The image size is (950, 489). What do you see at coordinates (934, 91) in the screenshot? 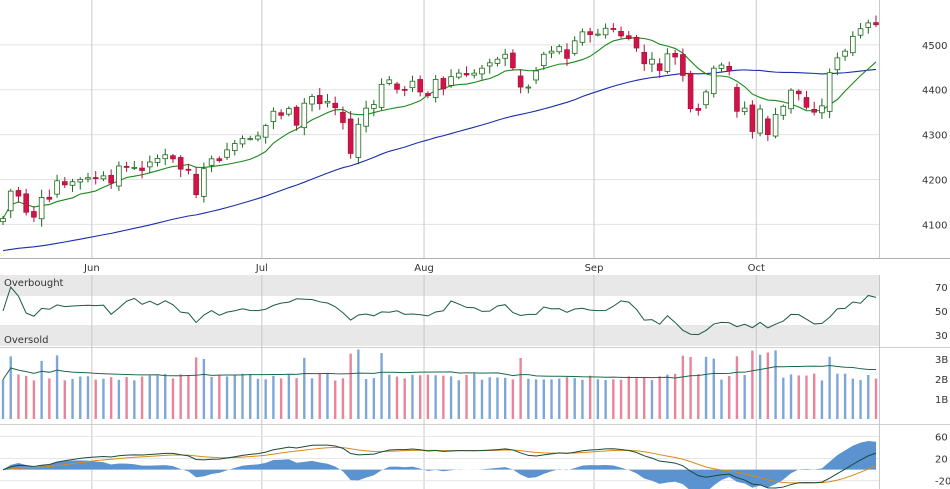
I see `price-tick-label: 4400` at bounding box center [934, 91].